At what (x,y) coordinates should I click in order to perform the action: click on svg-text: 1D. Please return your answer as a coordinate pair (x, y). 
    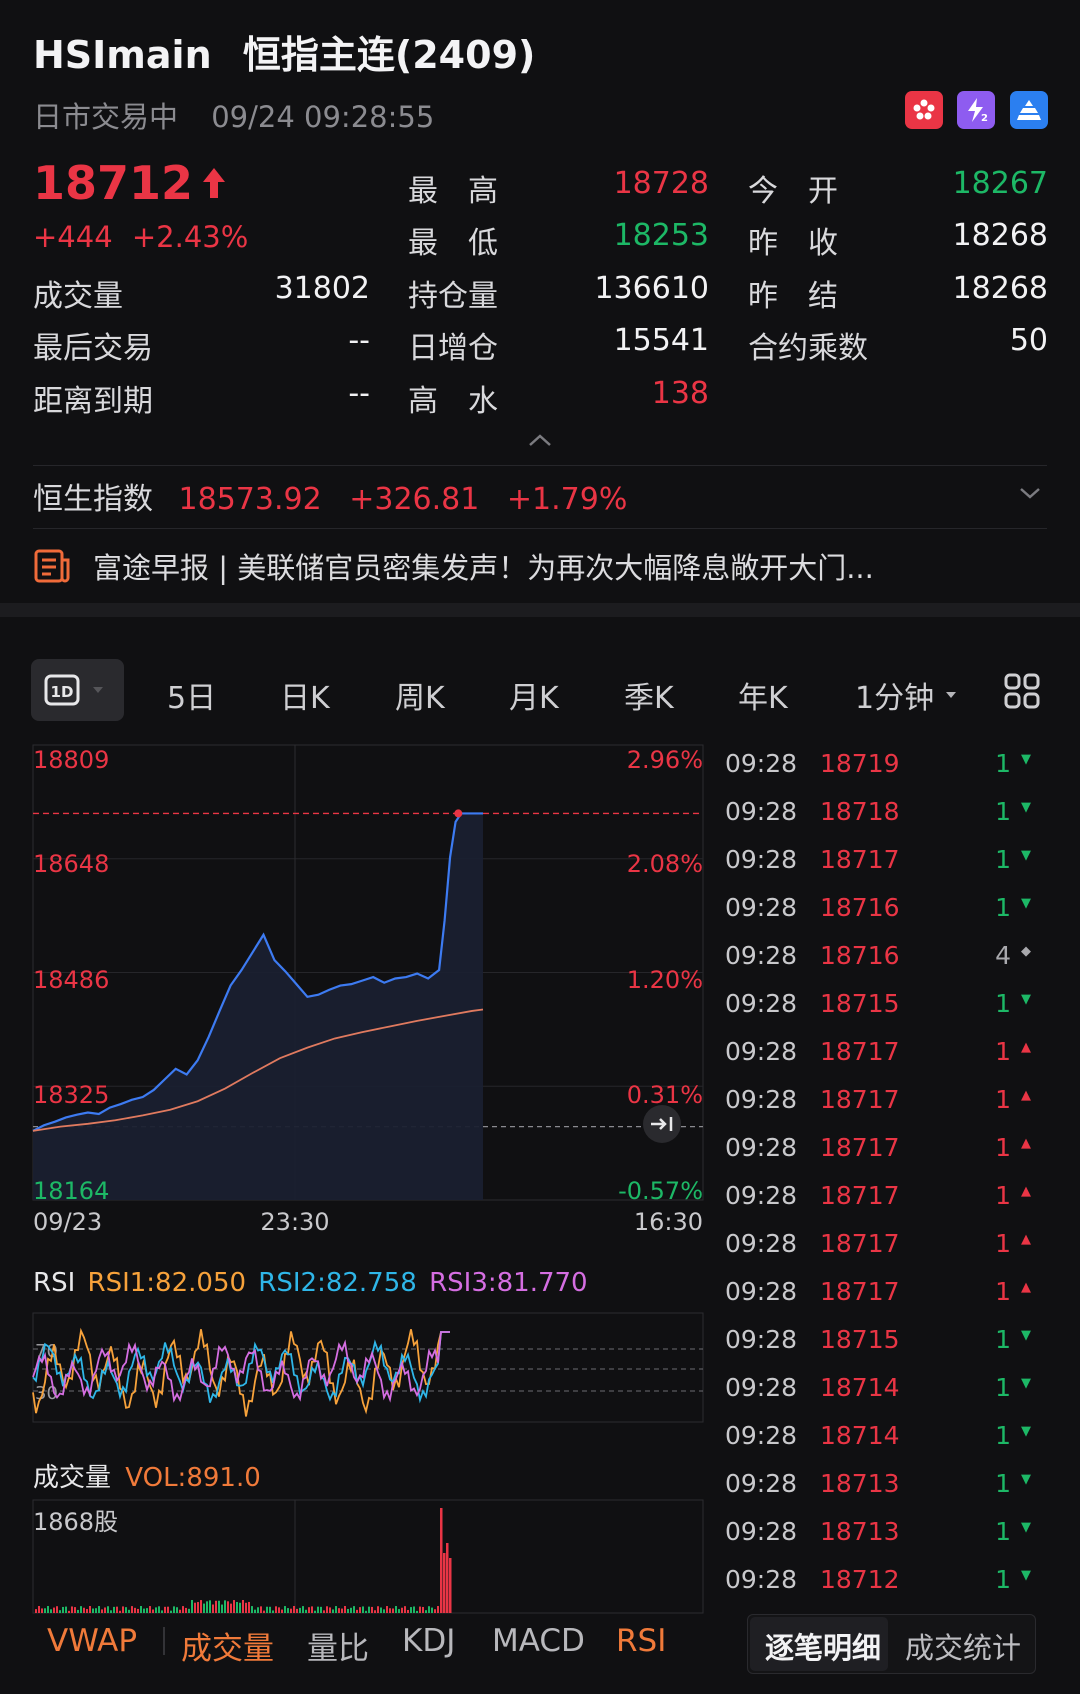
    Looking at the image, I should click on (62, 692).